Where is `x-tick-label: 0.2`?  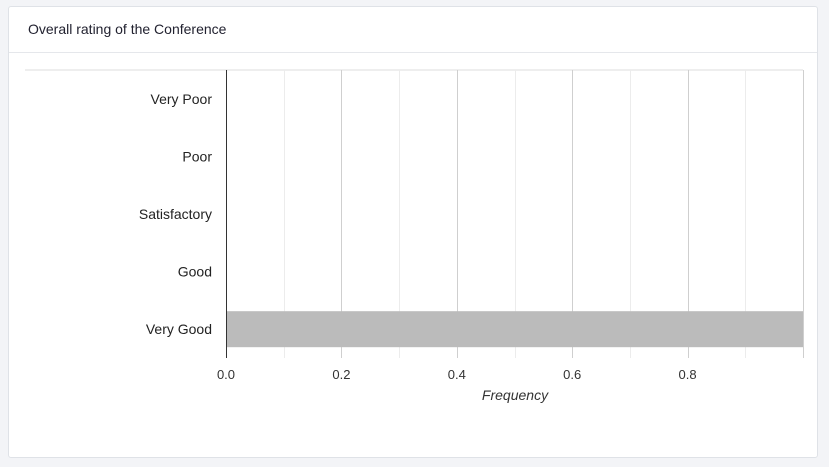 x-tick-label: 0.2 is located at coordinates (341, 374).